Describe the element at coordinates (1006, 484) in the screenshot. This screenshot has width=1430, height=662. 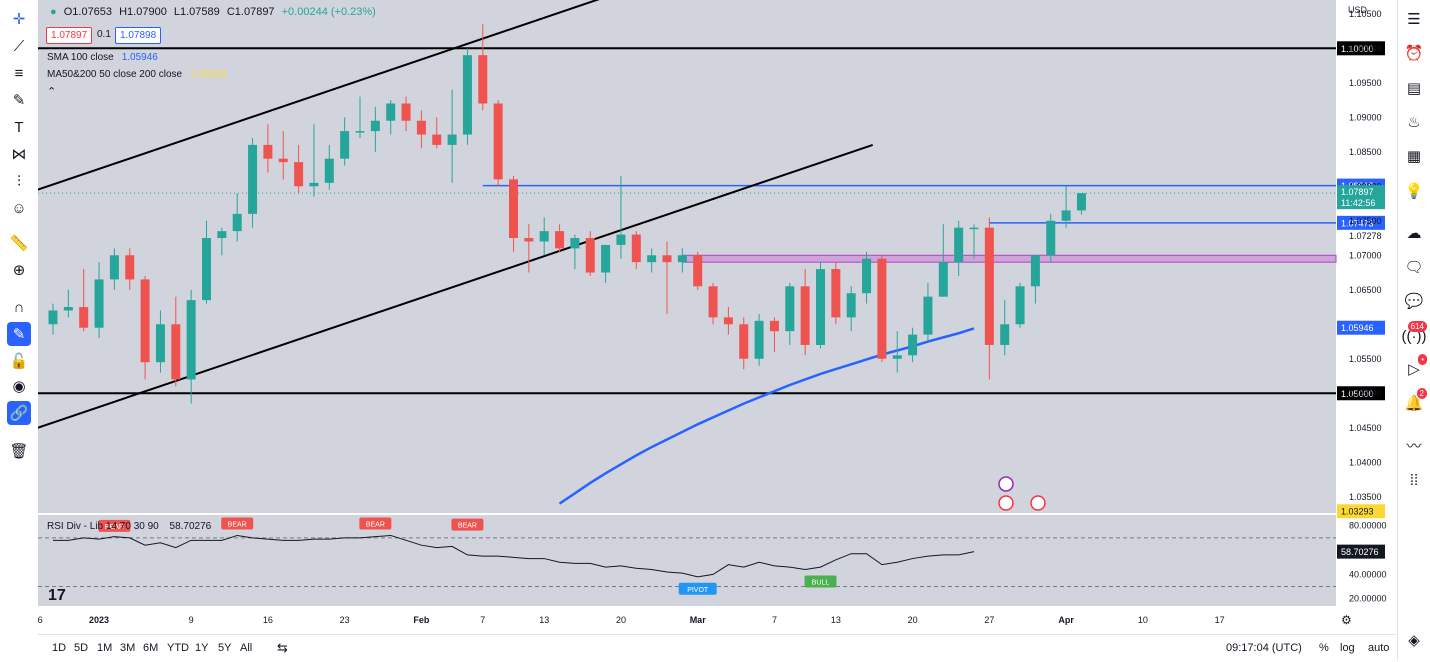
I see `flash-event-icon` at that location.